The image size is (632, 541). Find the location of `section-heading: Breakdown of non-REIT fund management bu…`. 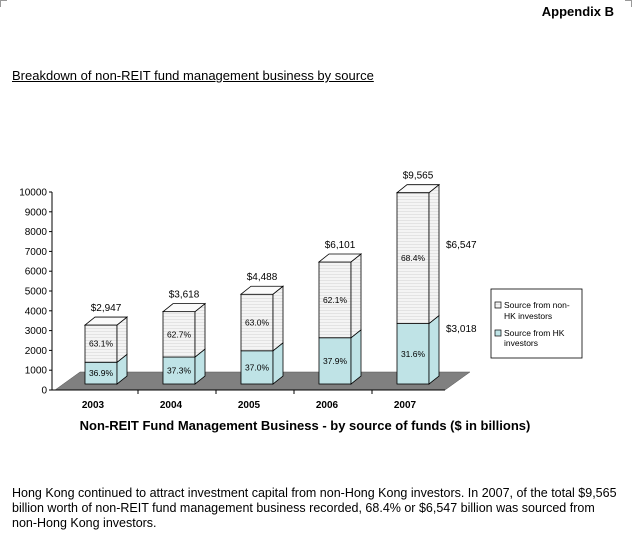

section-heading: Breakdown of non-REIT fund management bu… is located at coordinates (193, 75).